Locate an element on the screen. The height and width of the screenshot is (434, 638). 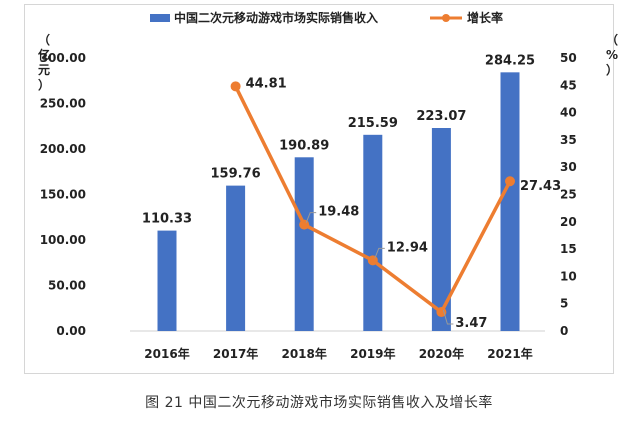
y-right-axis-title: （%） is located at coordinates (612, 54).